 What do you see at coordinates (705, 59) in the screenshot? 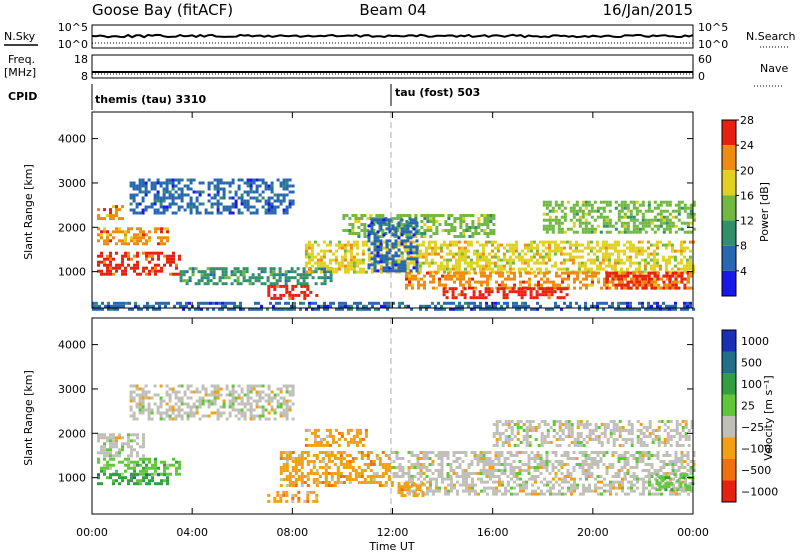
I see `freq-right-tick-top: 60` at bounding box center [705, 59].